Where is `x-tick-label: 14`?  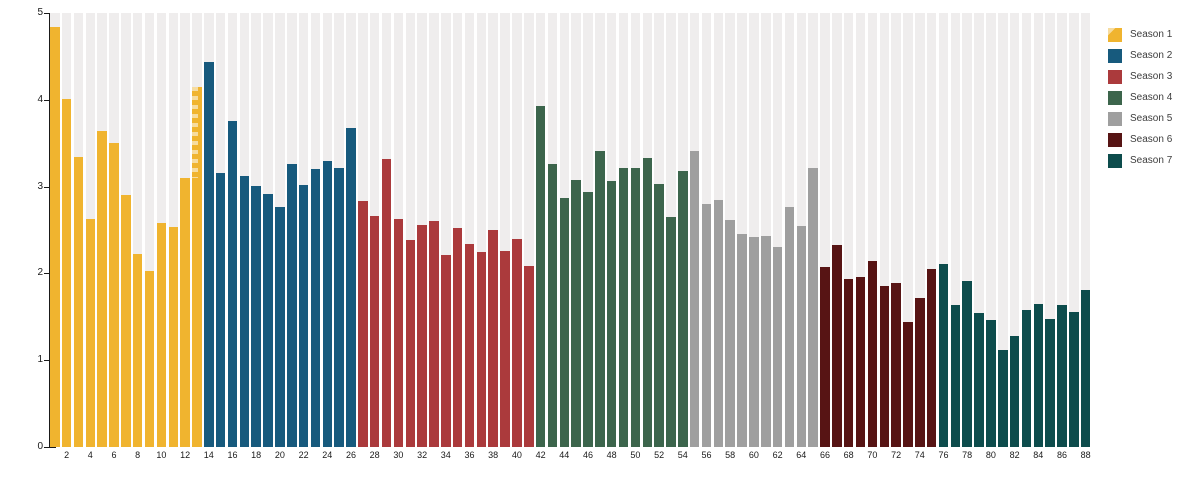 x-tick-label: 14 is located at coordinates (208, 455).